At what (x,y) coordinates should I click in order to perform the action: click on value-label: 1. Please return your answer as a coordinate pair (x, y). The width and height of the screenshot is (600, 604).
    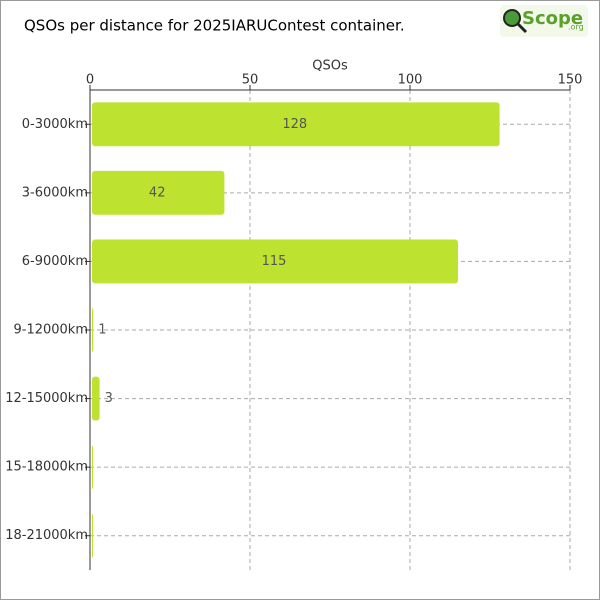
    Looking at the image, I should click on (102, 330).